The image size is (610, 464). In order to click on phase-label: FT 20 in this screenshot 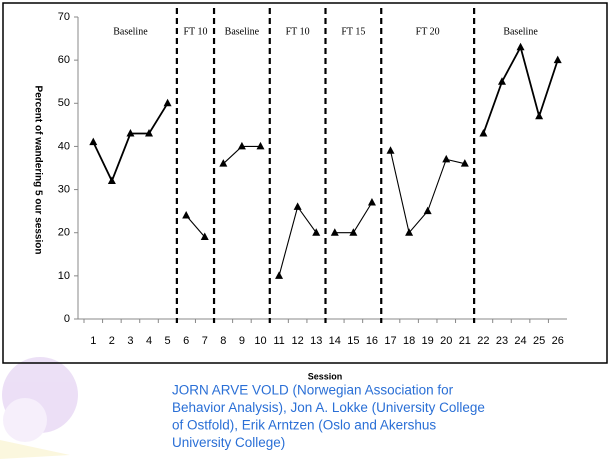, I will do `click(428, 31)`.